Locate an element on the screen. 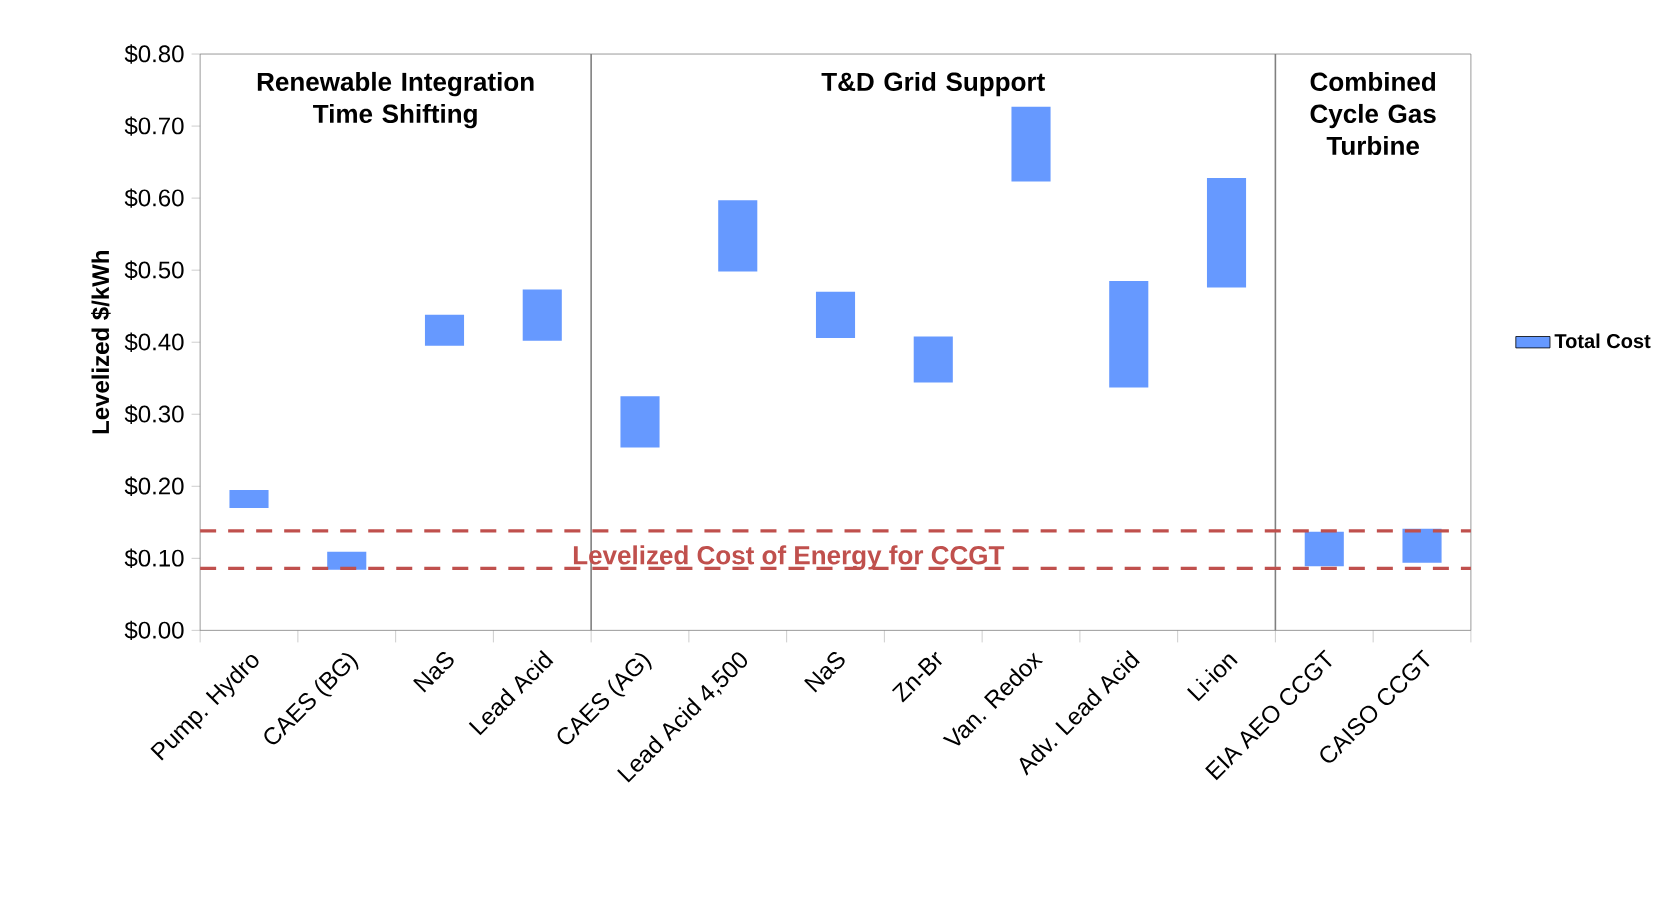 The width and height of the screenshot is (1661, 921). y-tick-label: $0.70 is located at coordinates (154, 126).